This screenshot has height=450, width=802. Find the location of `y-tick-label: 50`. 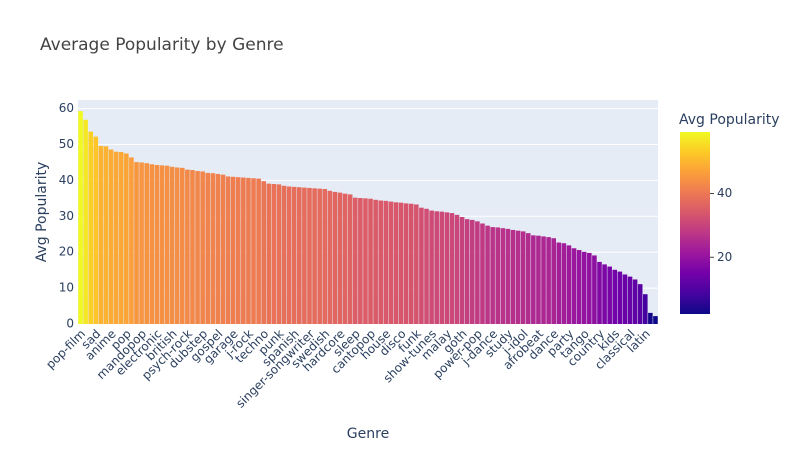

y-tick-label: 50 is located at coordinates (66, 144).